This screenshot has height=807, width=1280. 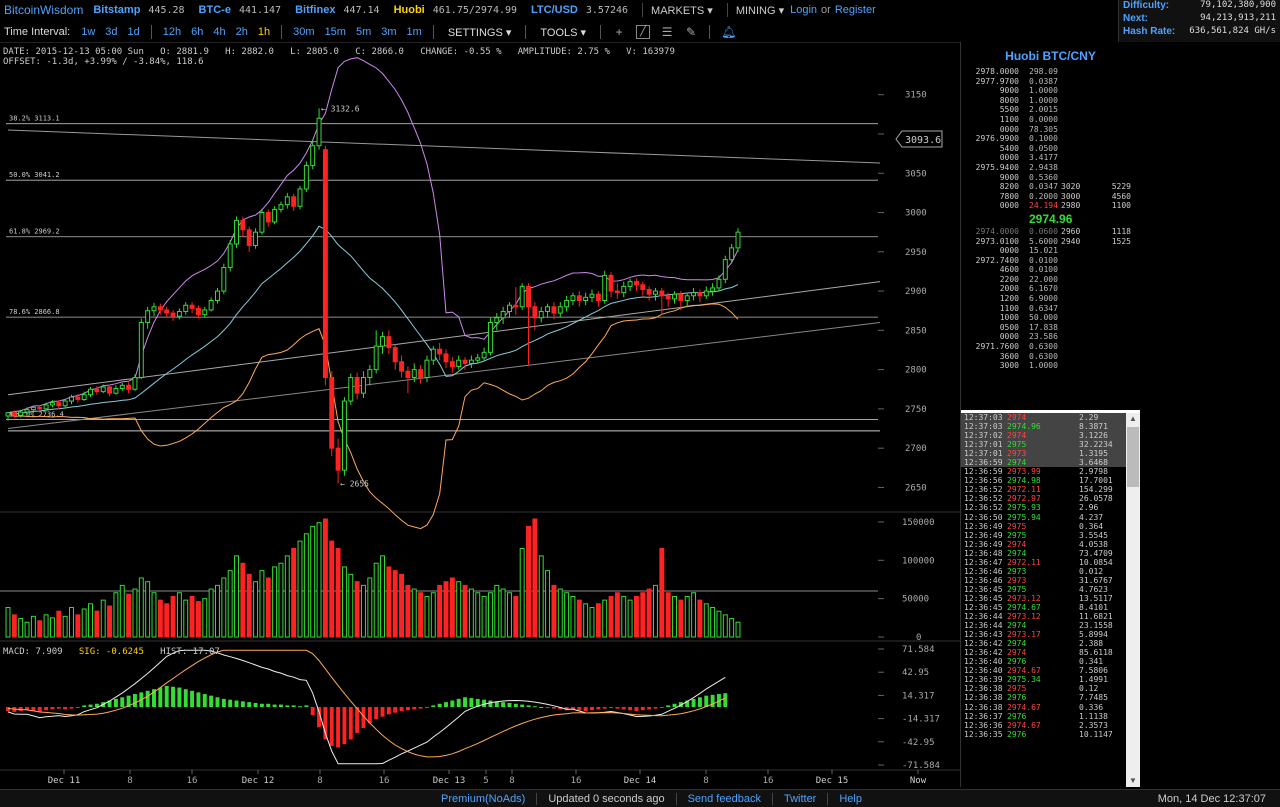 I want to click on candle-info-line2: OFFSET: -1.3d, +3.99% / -3.84%, 118.6, so click(x=103, y=62).